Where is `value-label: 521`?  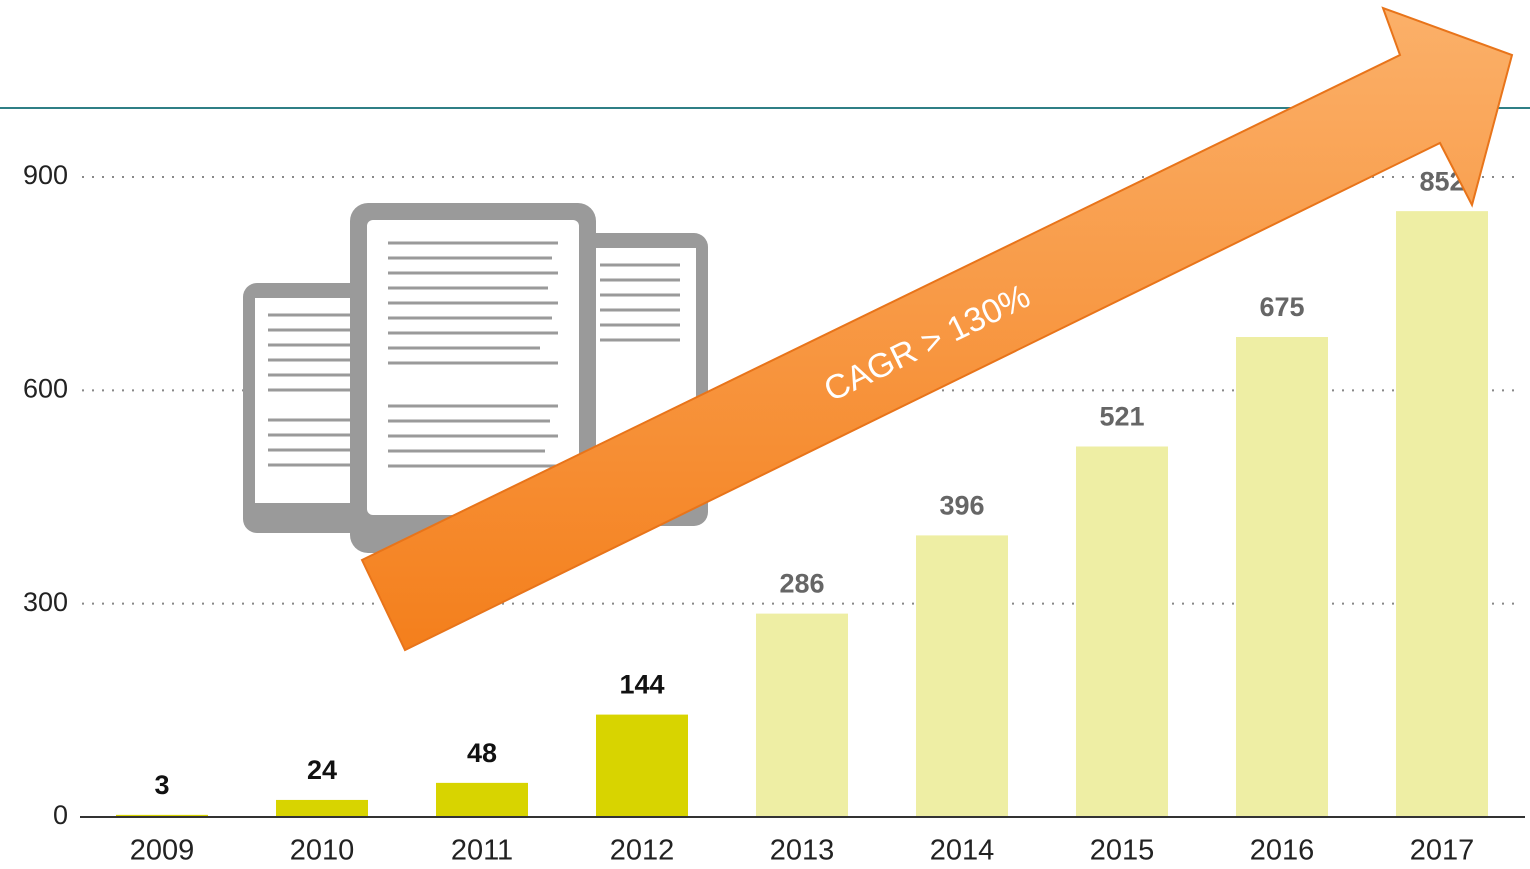
value-label: 521 is located at coordinates (1121, 417).